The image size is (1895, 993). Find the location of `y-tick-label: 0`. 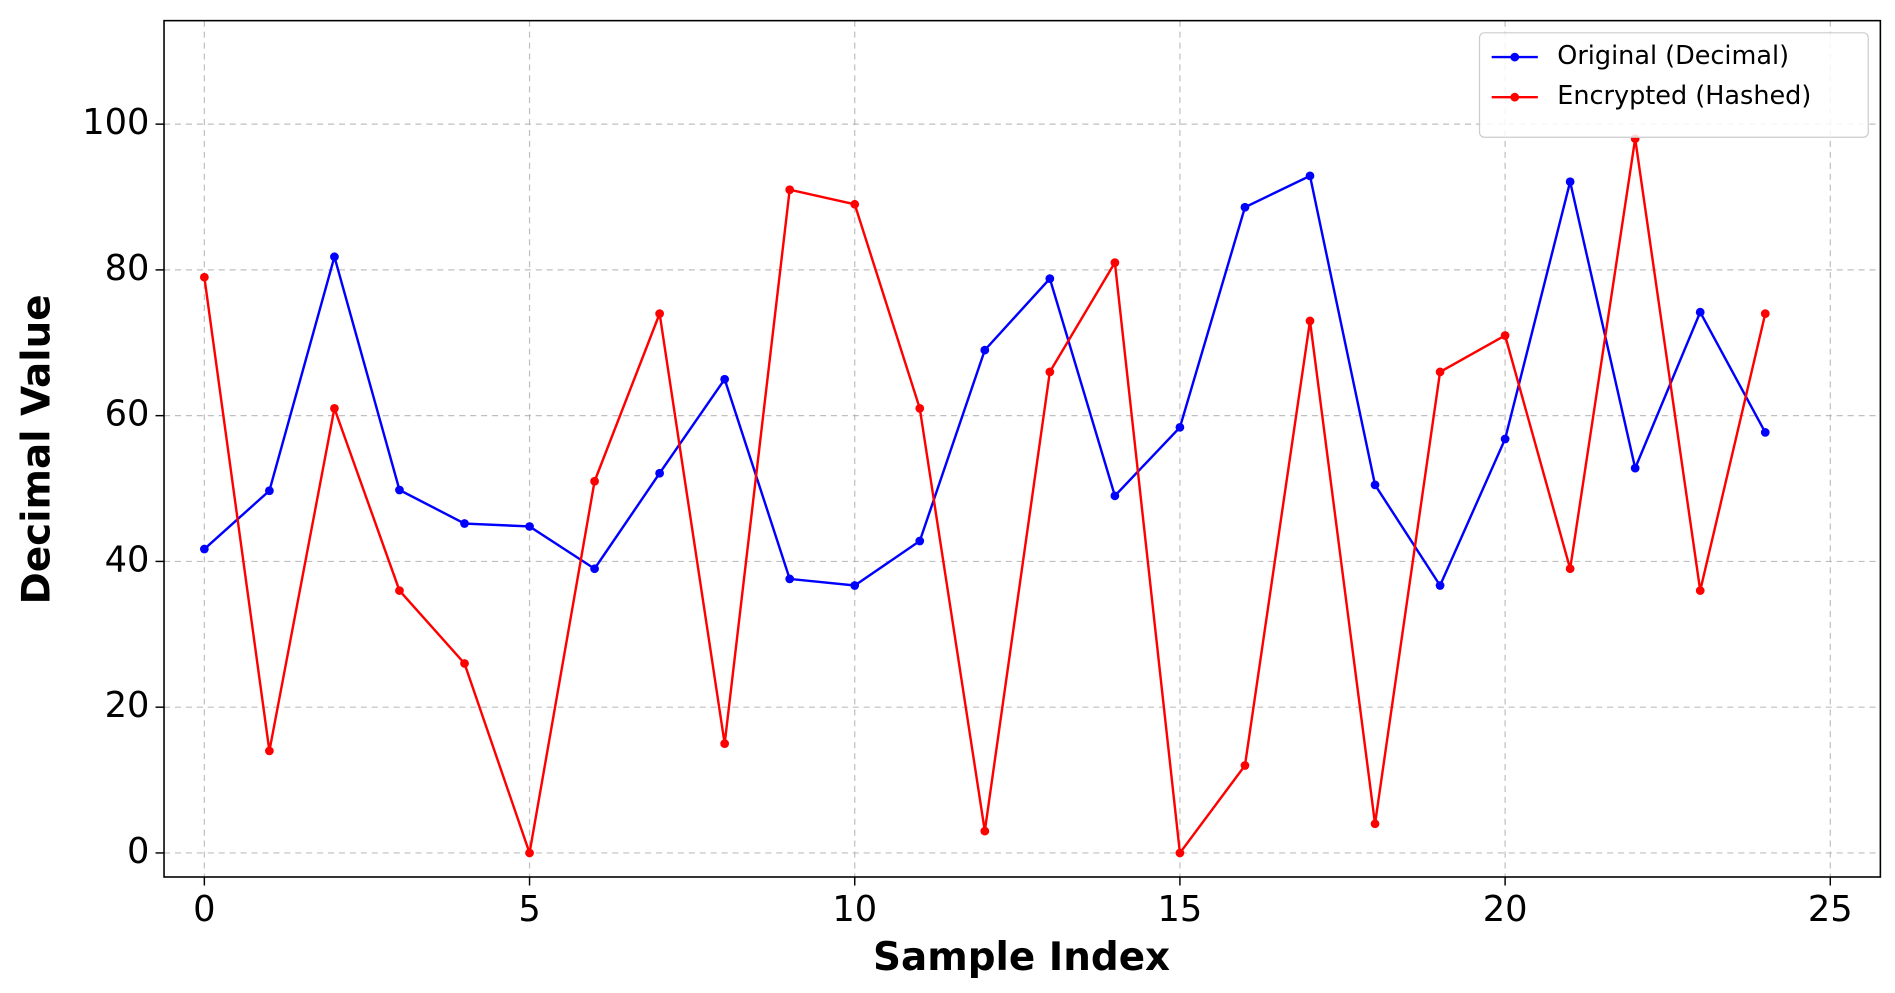

y-tick-label: 0 is located at coordinates (138, 851).